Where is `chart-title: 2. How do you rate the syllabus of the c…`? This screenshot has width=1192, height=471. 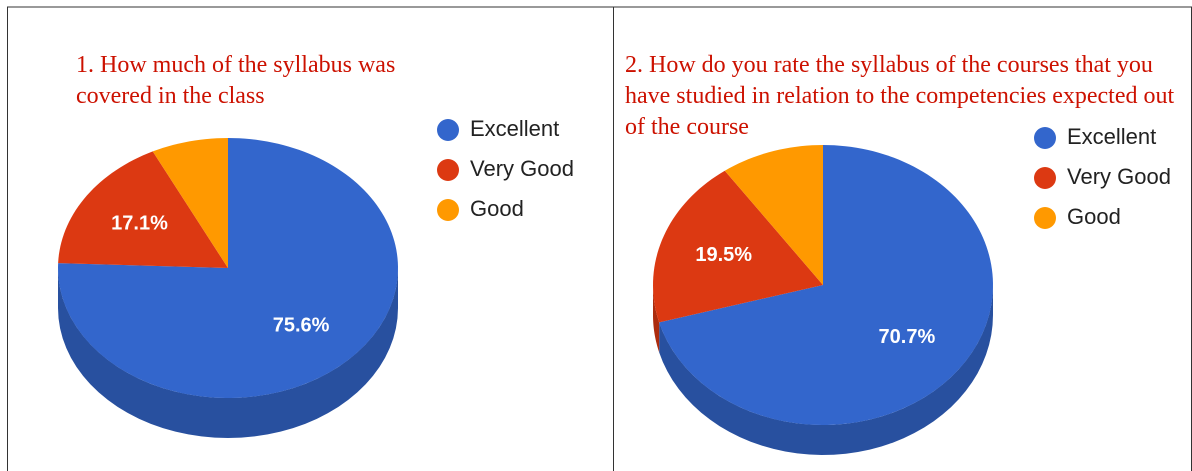
chart-title: 2. How do you rate the syllabus of the c… is located at coordinates (900, 96).